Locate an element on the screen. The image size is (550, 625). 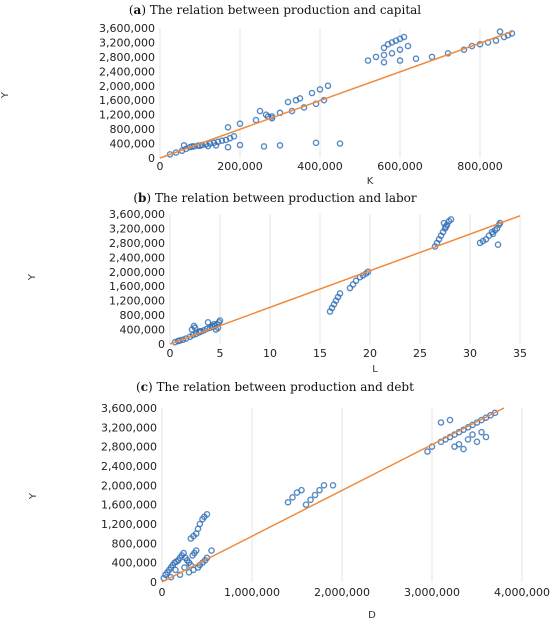
x-tick-label: 25 is located at coordinates (420, 353).